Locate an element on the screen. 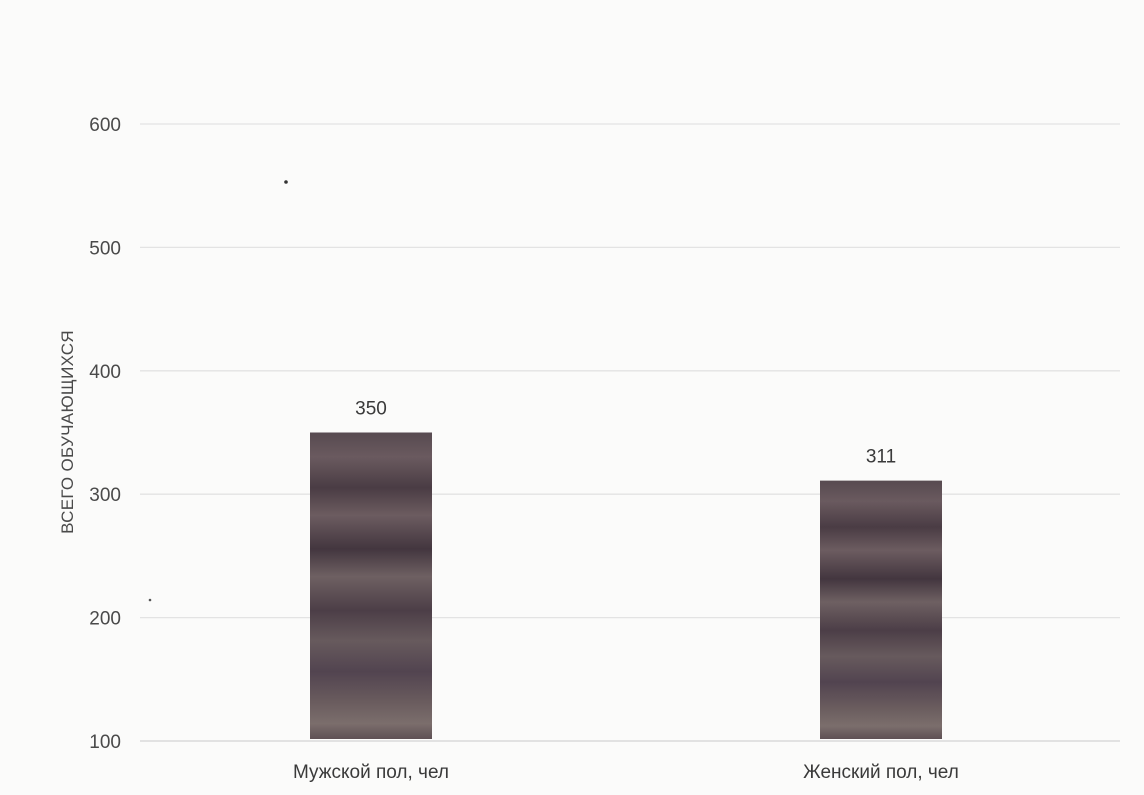  data-labels: 350 311 is located at coordinates (625, 433).